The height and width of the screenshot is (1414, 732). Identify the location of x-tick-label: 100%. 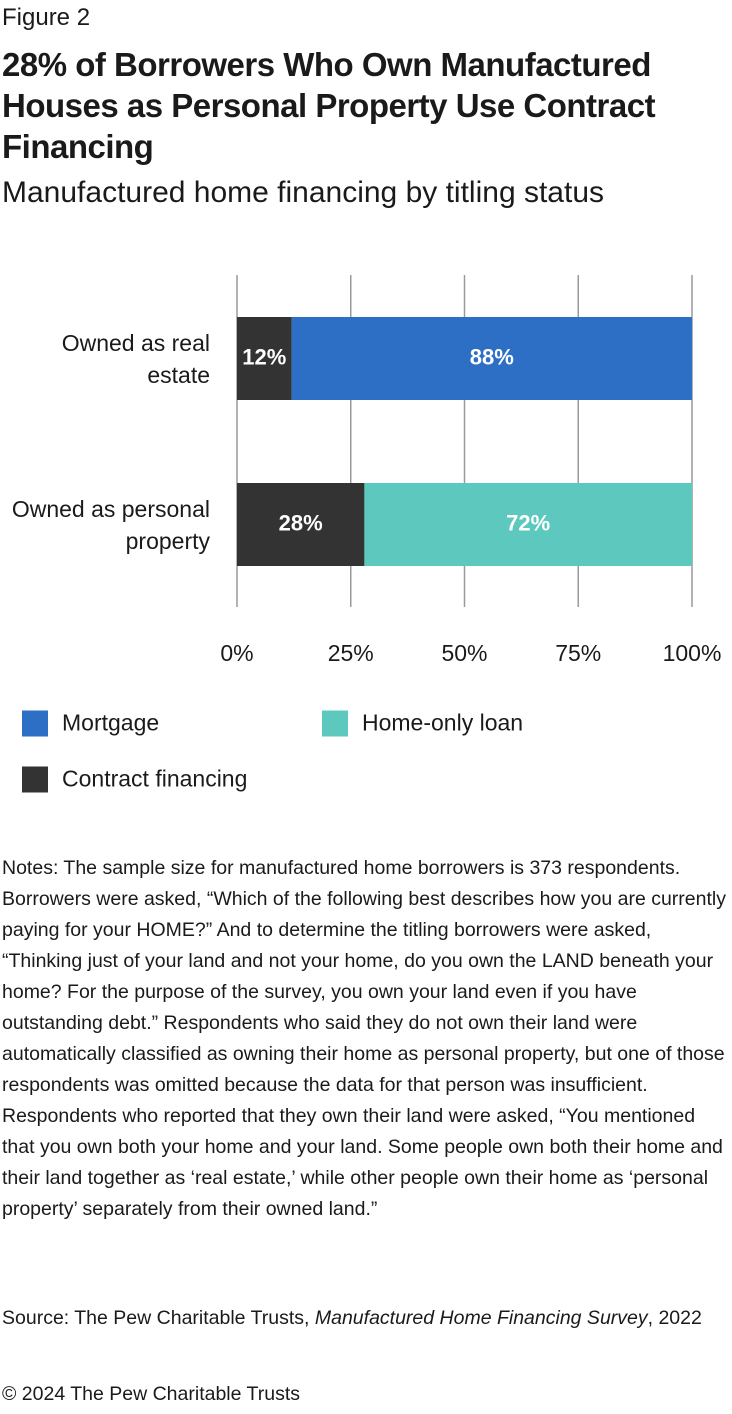
(692, 653).